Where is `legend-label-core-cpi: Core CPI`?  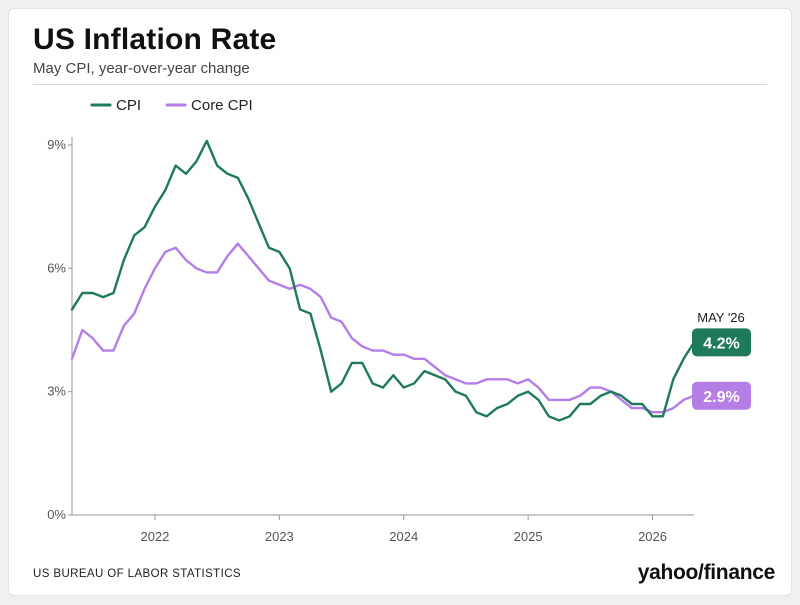 legend-label-core-cpi: Core CPI is located at coordinates (222, 105).